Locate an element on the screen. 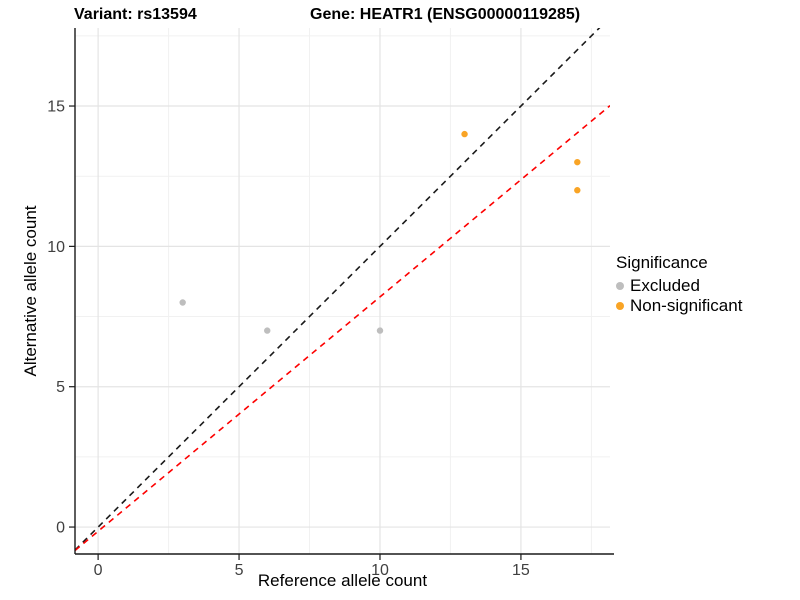  legend-item-label: Non-significant is located at coordinates (686, 305).